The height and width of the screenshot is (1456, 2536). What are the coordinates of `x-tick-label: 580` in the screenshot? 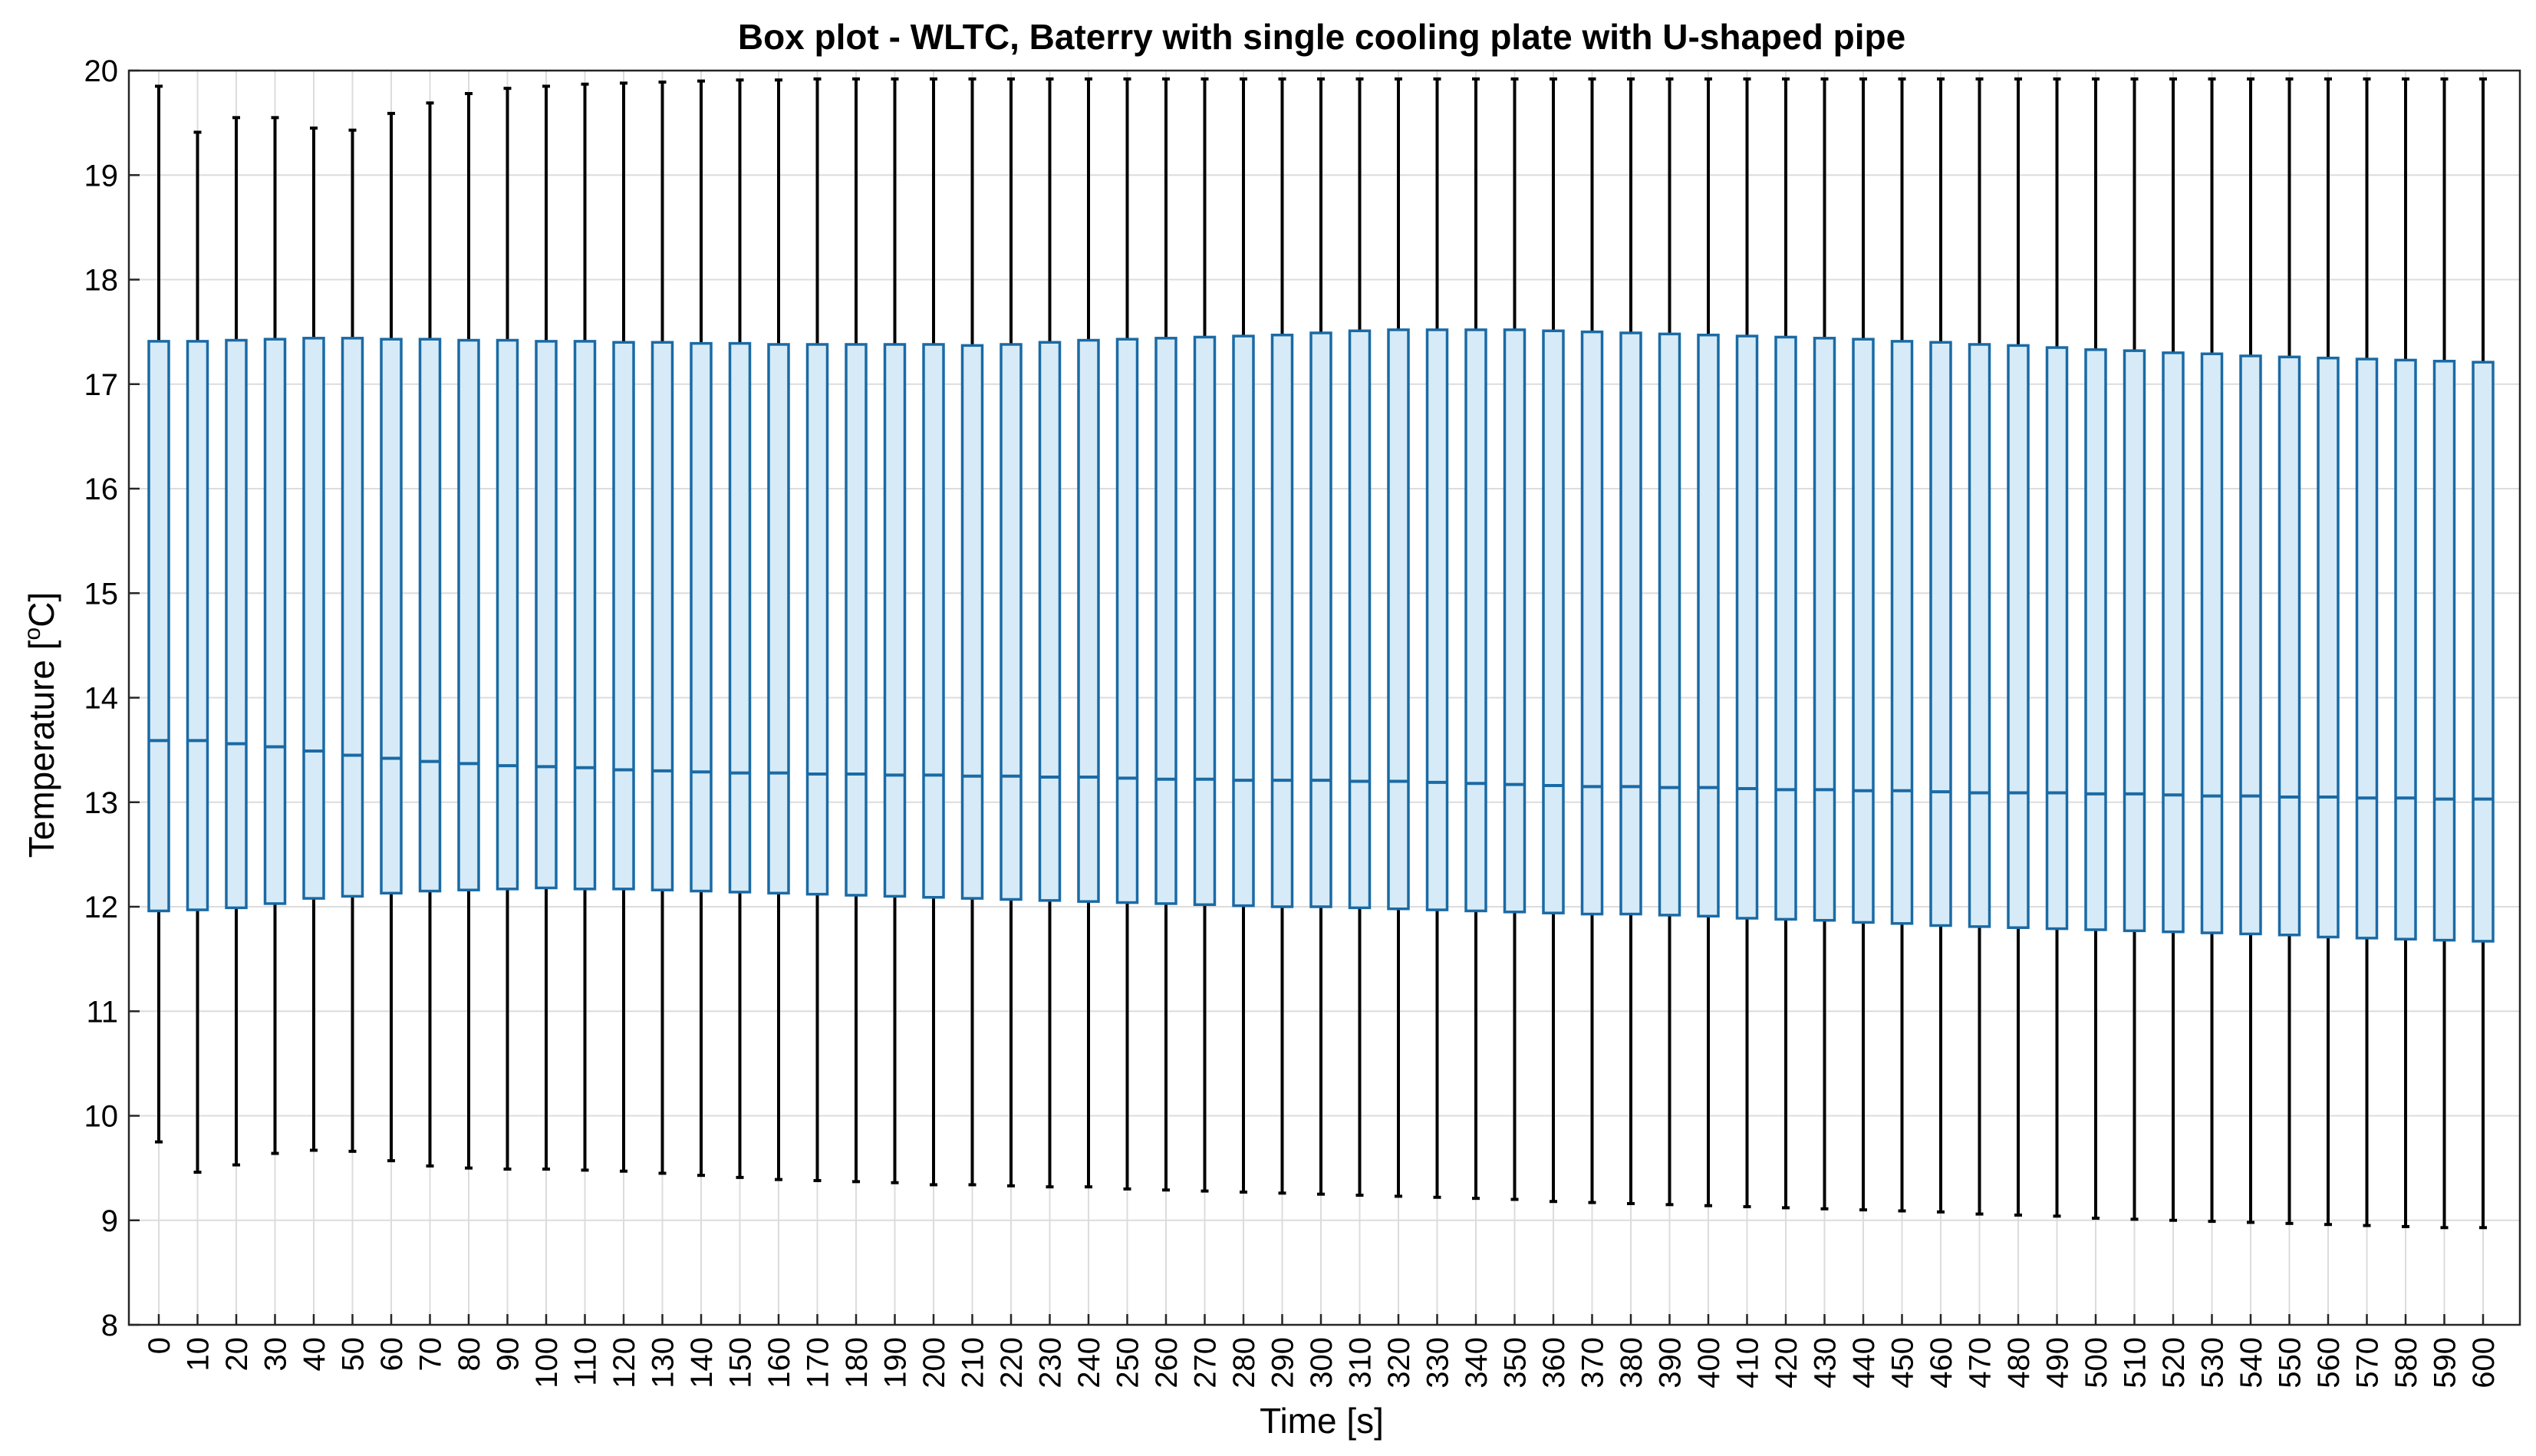 It's located at (2406, 1362).